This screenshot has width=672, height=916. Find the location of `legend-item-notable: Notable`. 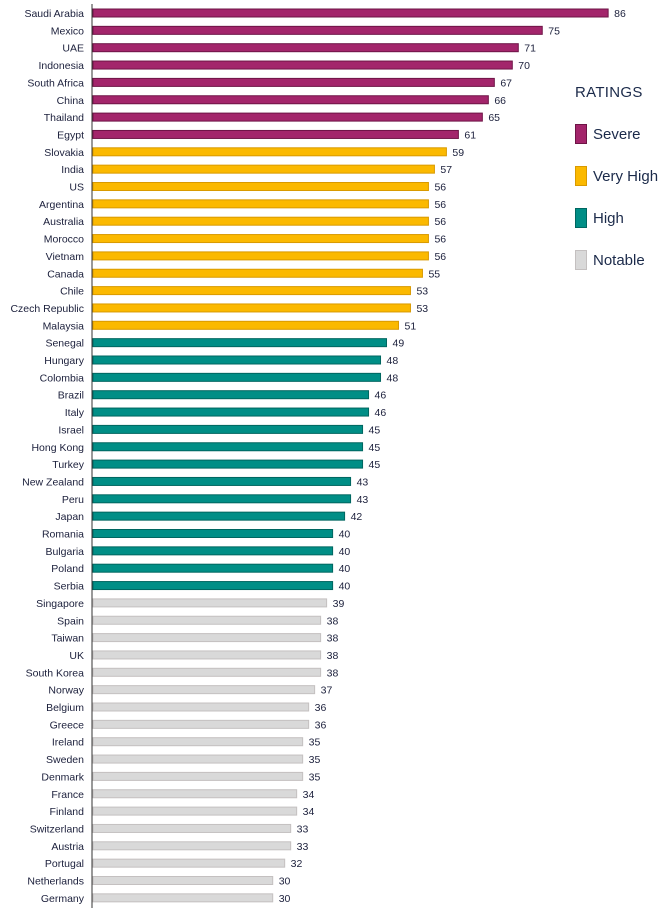

legend-item-notable: Notable is located at coordinates (616, 260).